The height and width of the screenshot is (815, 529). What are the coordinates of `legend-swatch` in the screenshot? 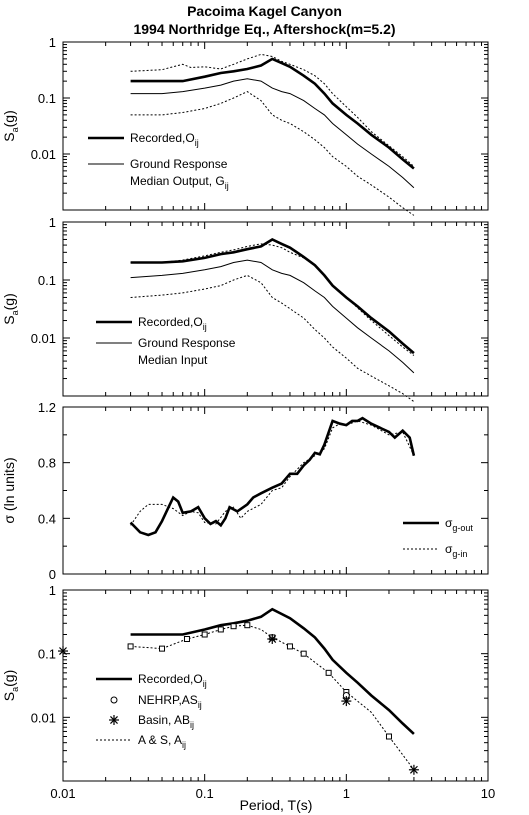 It's located at (114, 700).